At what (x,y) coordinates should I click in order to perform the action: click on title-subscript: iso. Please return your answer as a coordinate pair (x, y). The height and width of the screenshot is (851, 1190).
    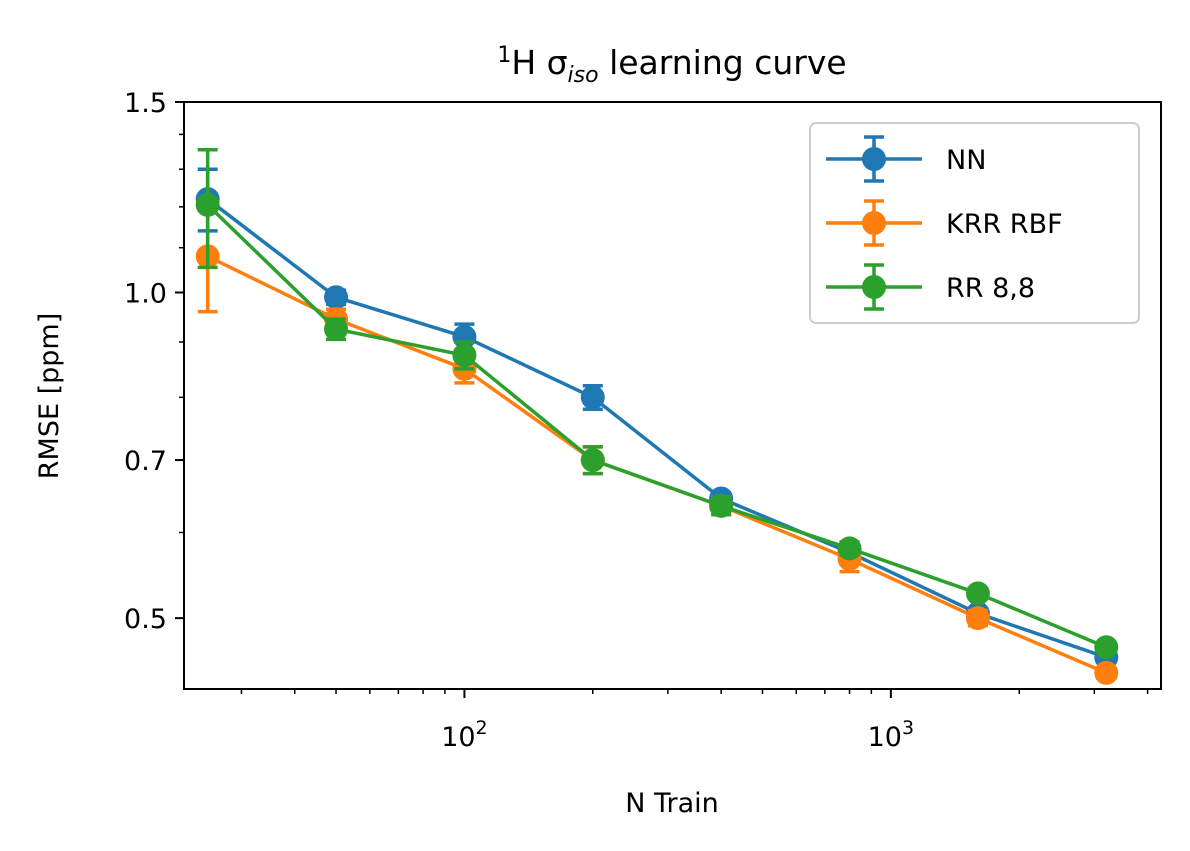
    Looking at the image, I should click on (583, 75).